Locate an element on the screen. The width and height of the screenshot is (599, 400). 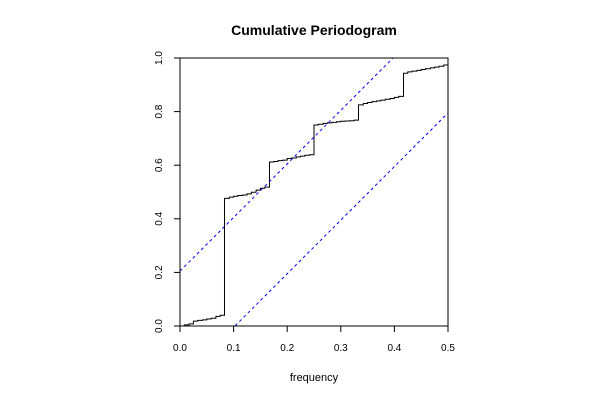
x-axis-label: frequency is located at coordinates (314, 378).